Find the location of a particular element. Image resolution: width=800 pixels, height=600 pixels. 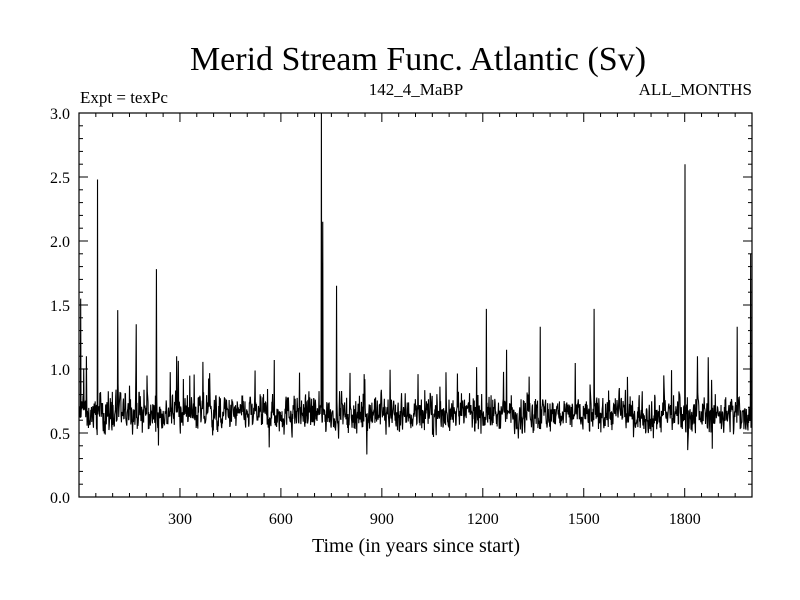

period-label: 142_4_MaBP is located at coordinates (416, 89).